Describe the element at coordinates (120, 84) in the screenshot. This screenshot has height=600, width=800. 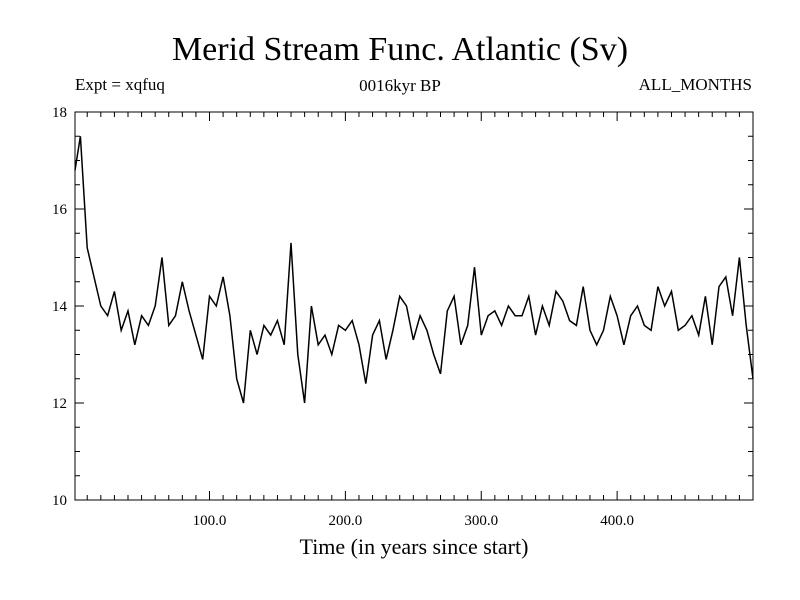
I see `experiment-label: Expt = xqfuq` at that location.